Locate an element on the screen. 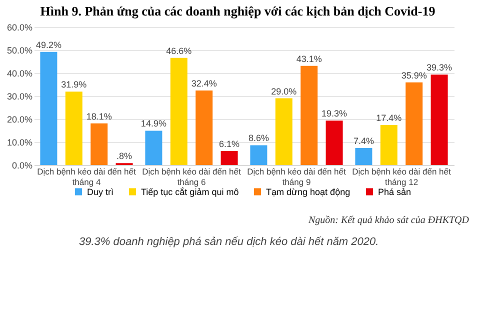  x-tick-label: Dịch bệnh kéo dài đến hết tháng 4 is located at coordinates (87, 176).